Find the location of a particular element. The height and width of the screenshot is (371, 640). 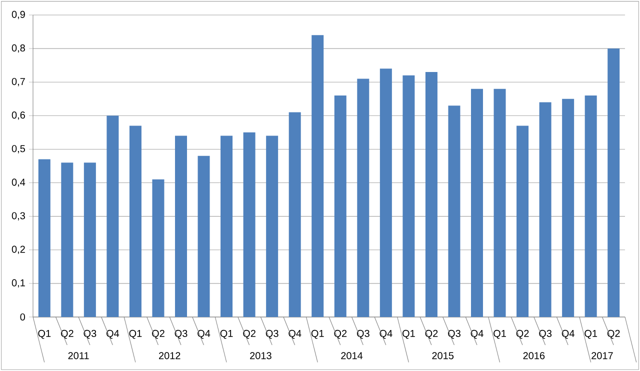

text: 2013 is located at coordinates (261, 356).